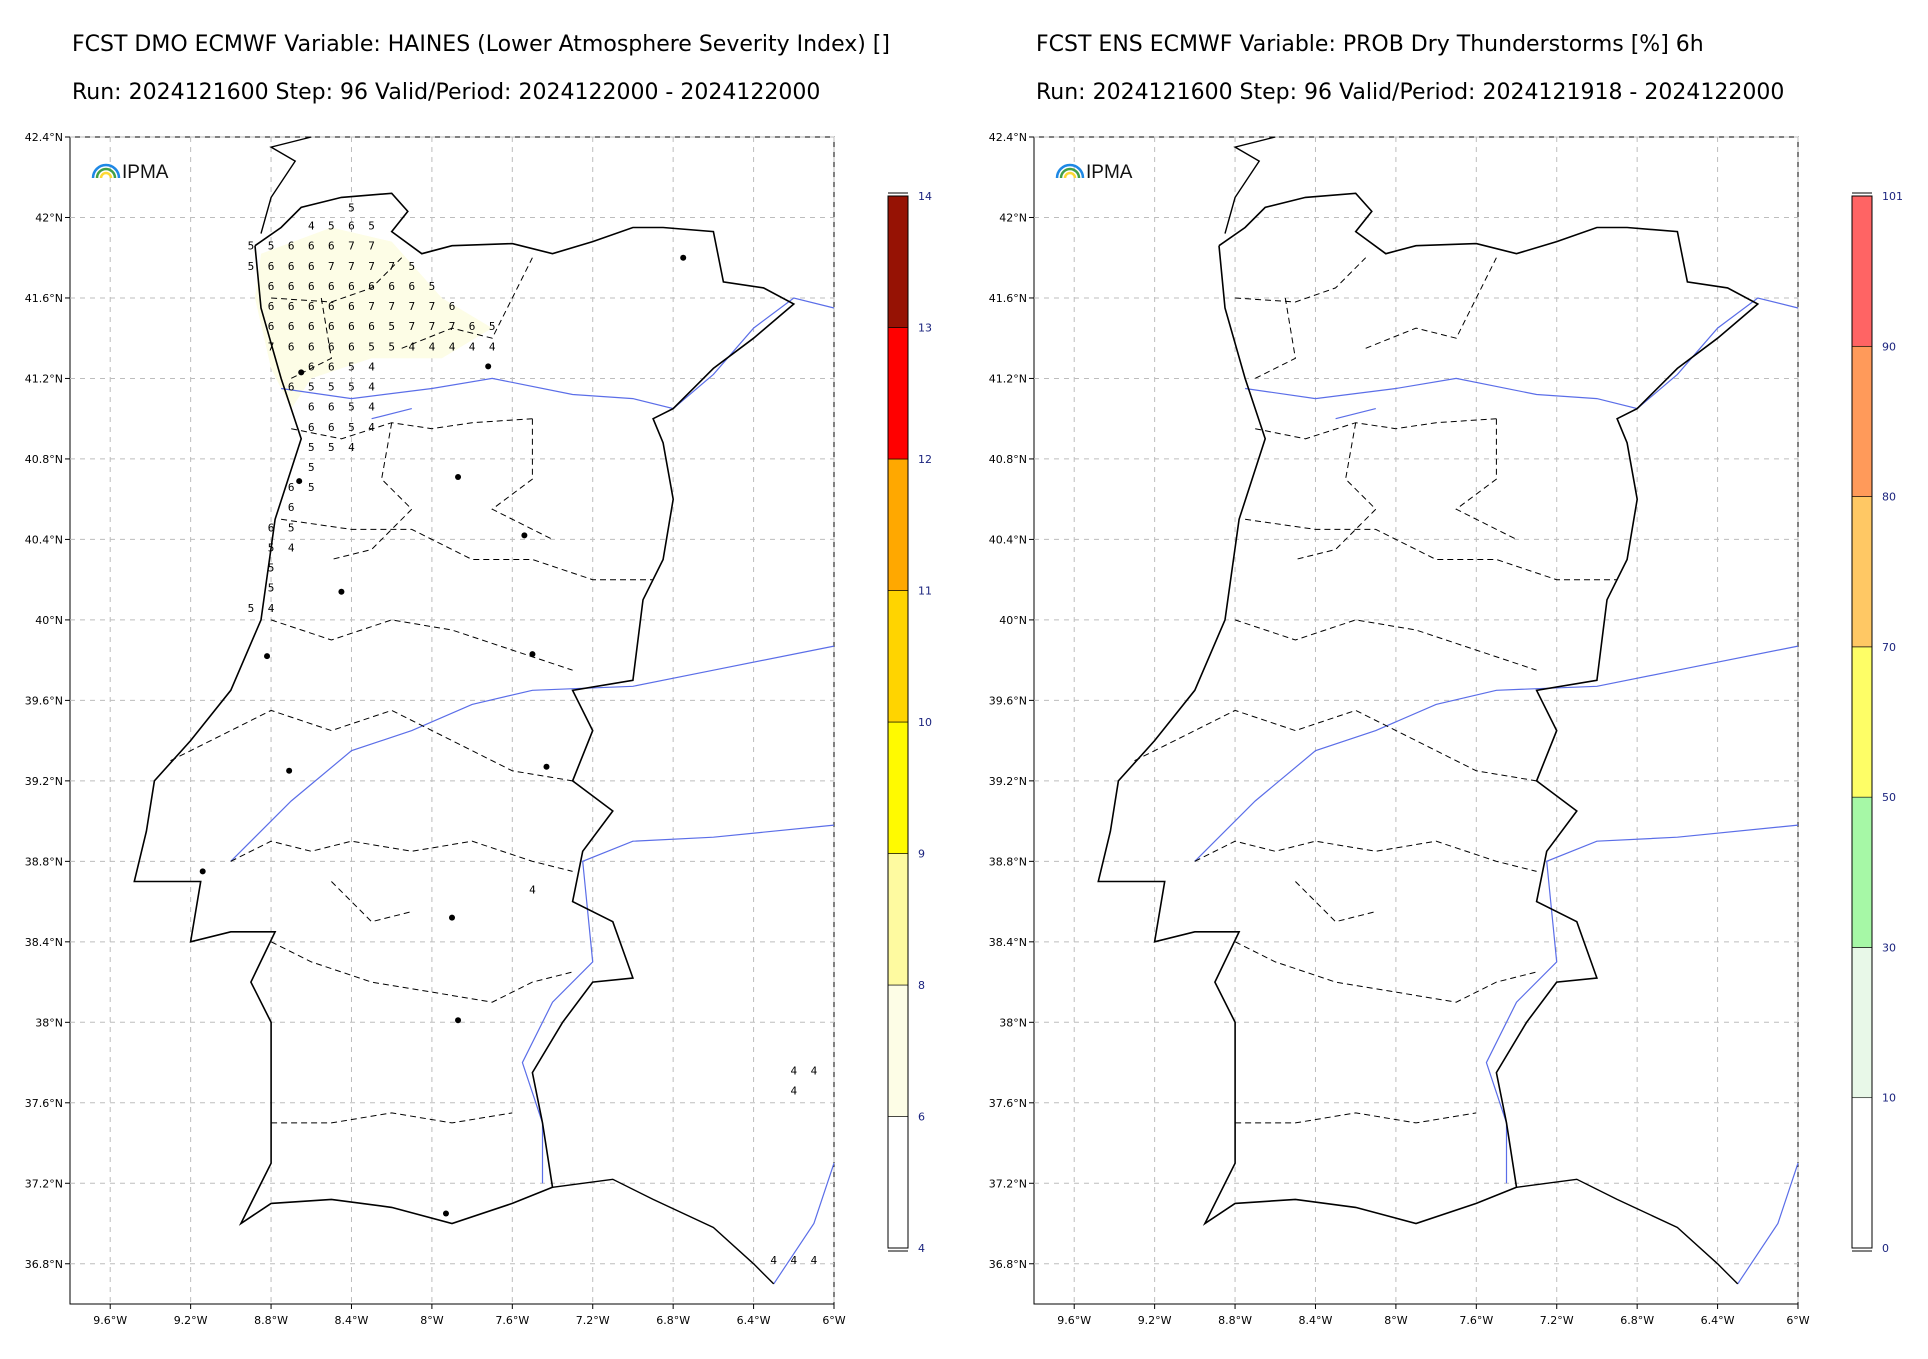  I want to click on colorbar-tick-label: 14, so click(925, 196).